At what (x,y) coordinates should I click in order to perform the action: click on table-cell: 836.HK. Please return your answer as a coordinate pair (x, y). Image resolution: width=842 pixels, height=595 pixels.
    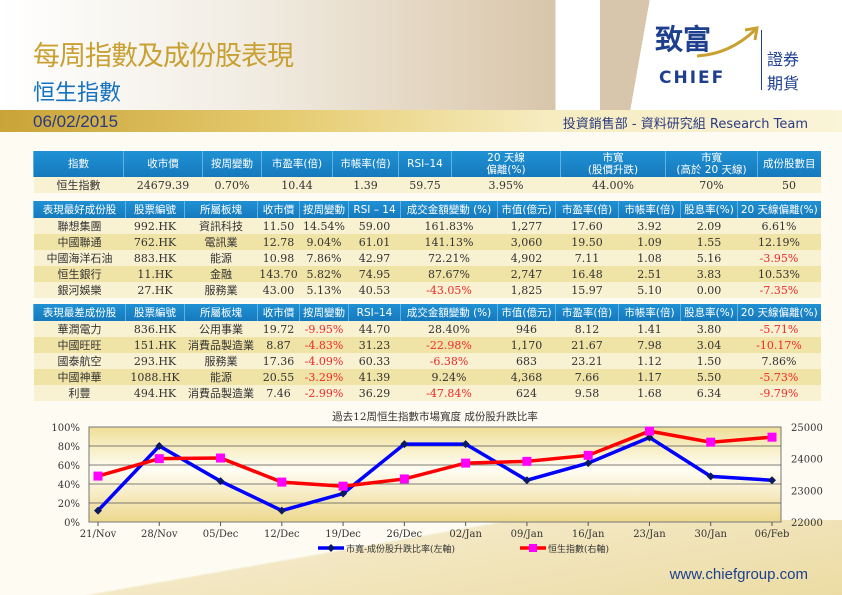
    Looking at the image, I should click on (155, 329).